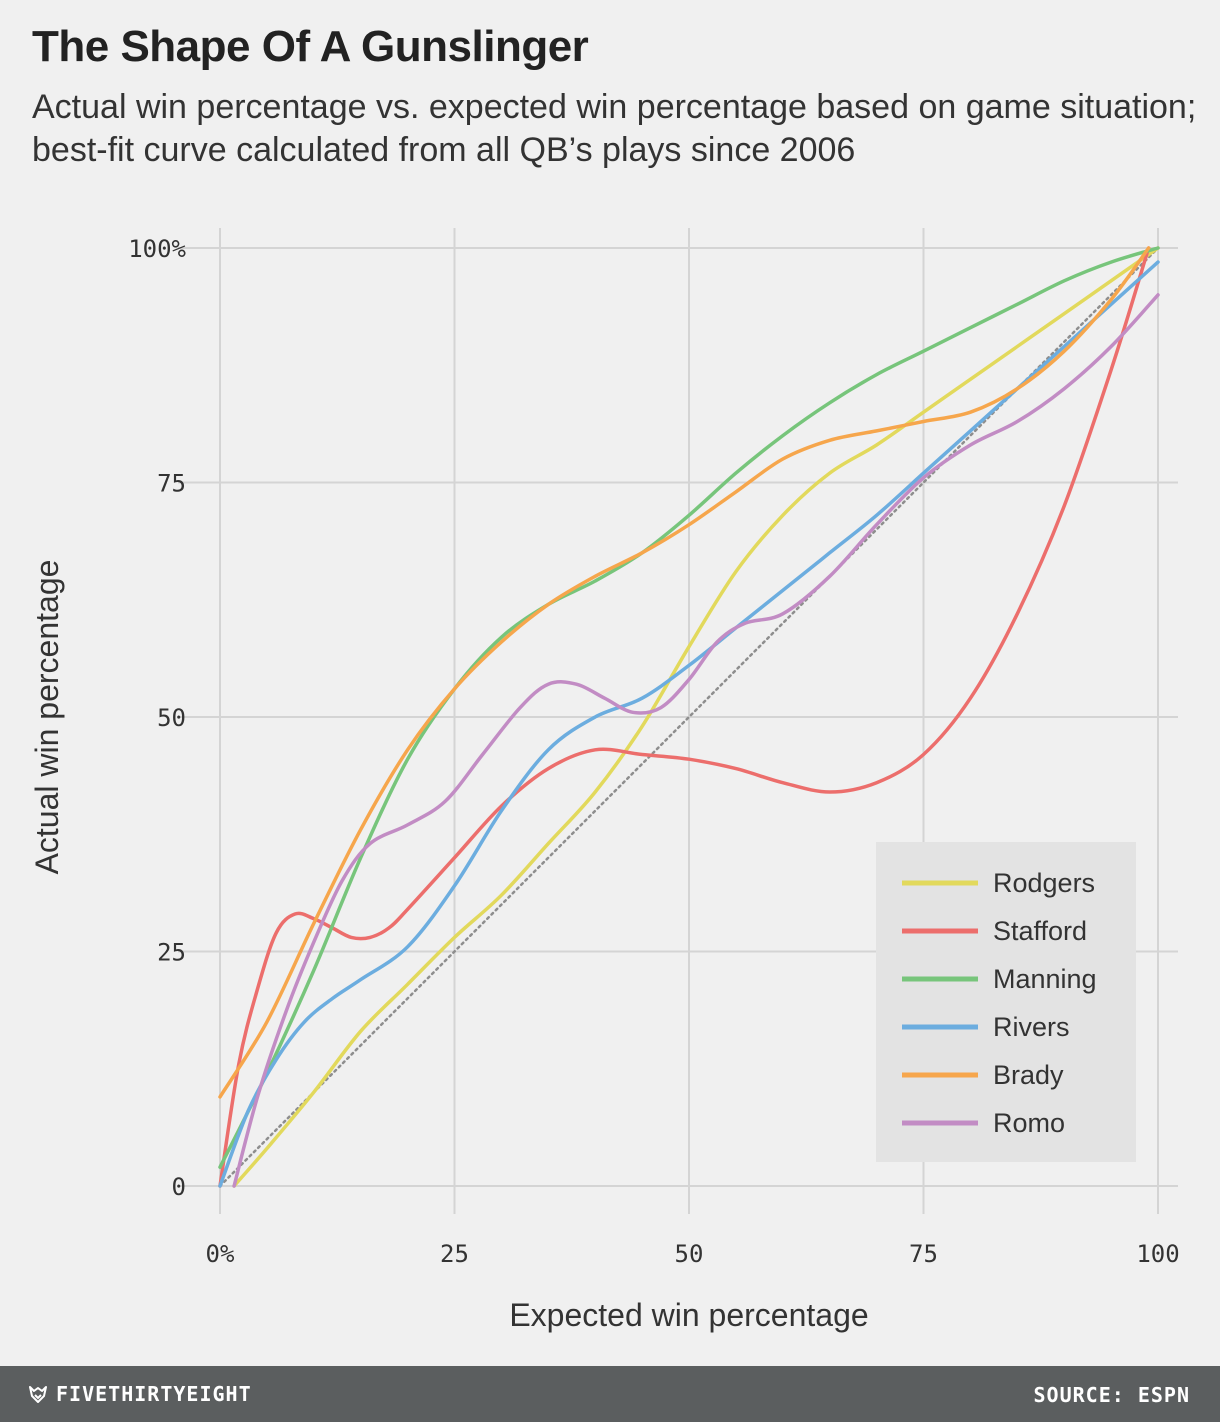 This screenshot has height=1422, width=1220. What do you see at coordinates (179, 1187) in the screenshot?
I see `y-tick-label: 0` at bounding box center [179, 1187].